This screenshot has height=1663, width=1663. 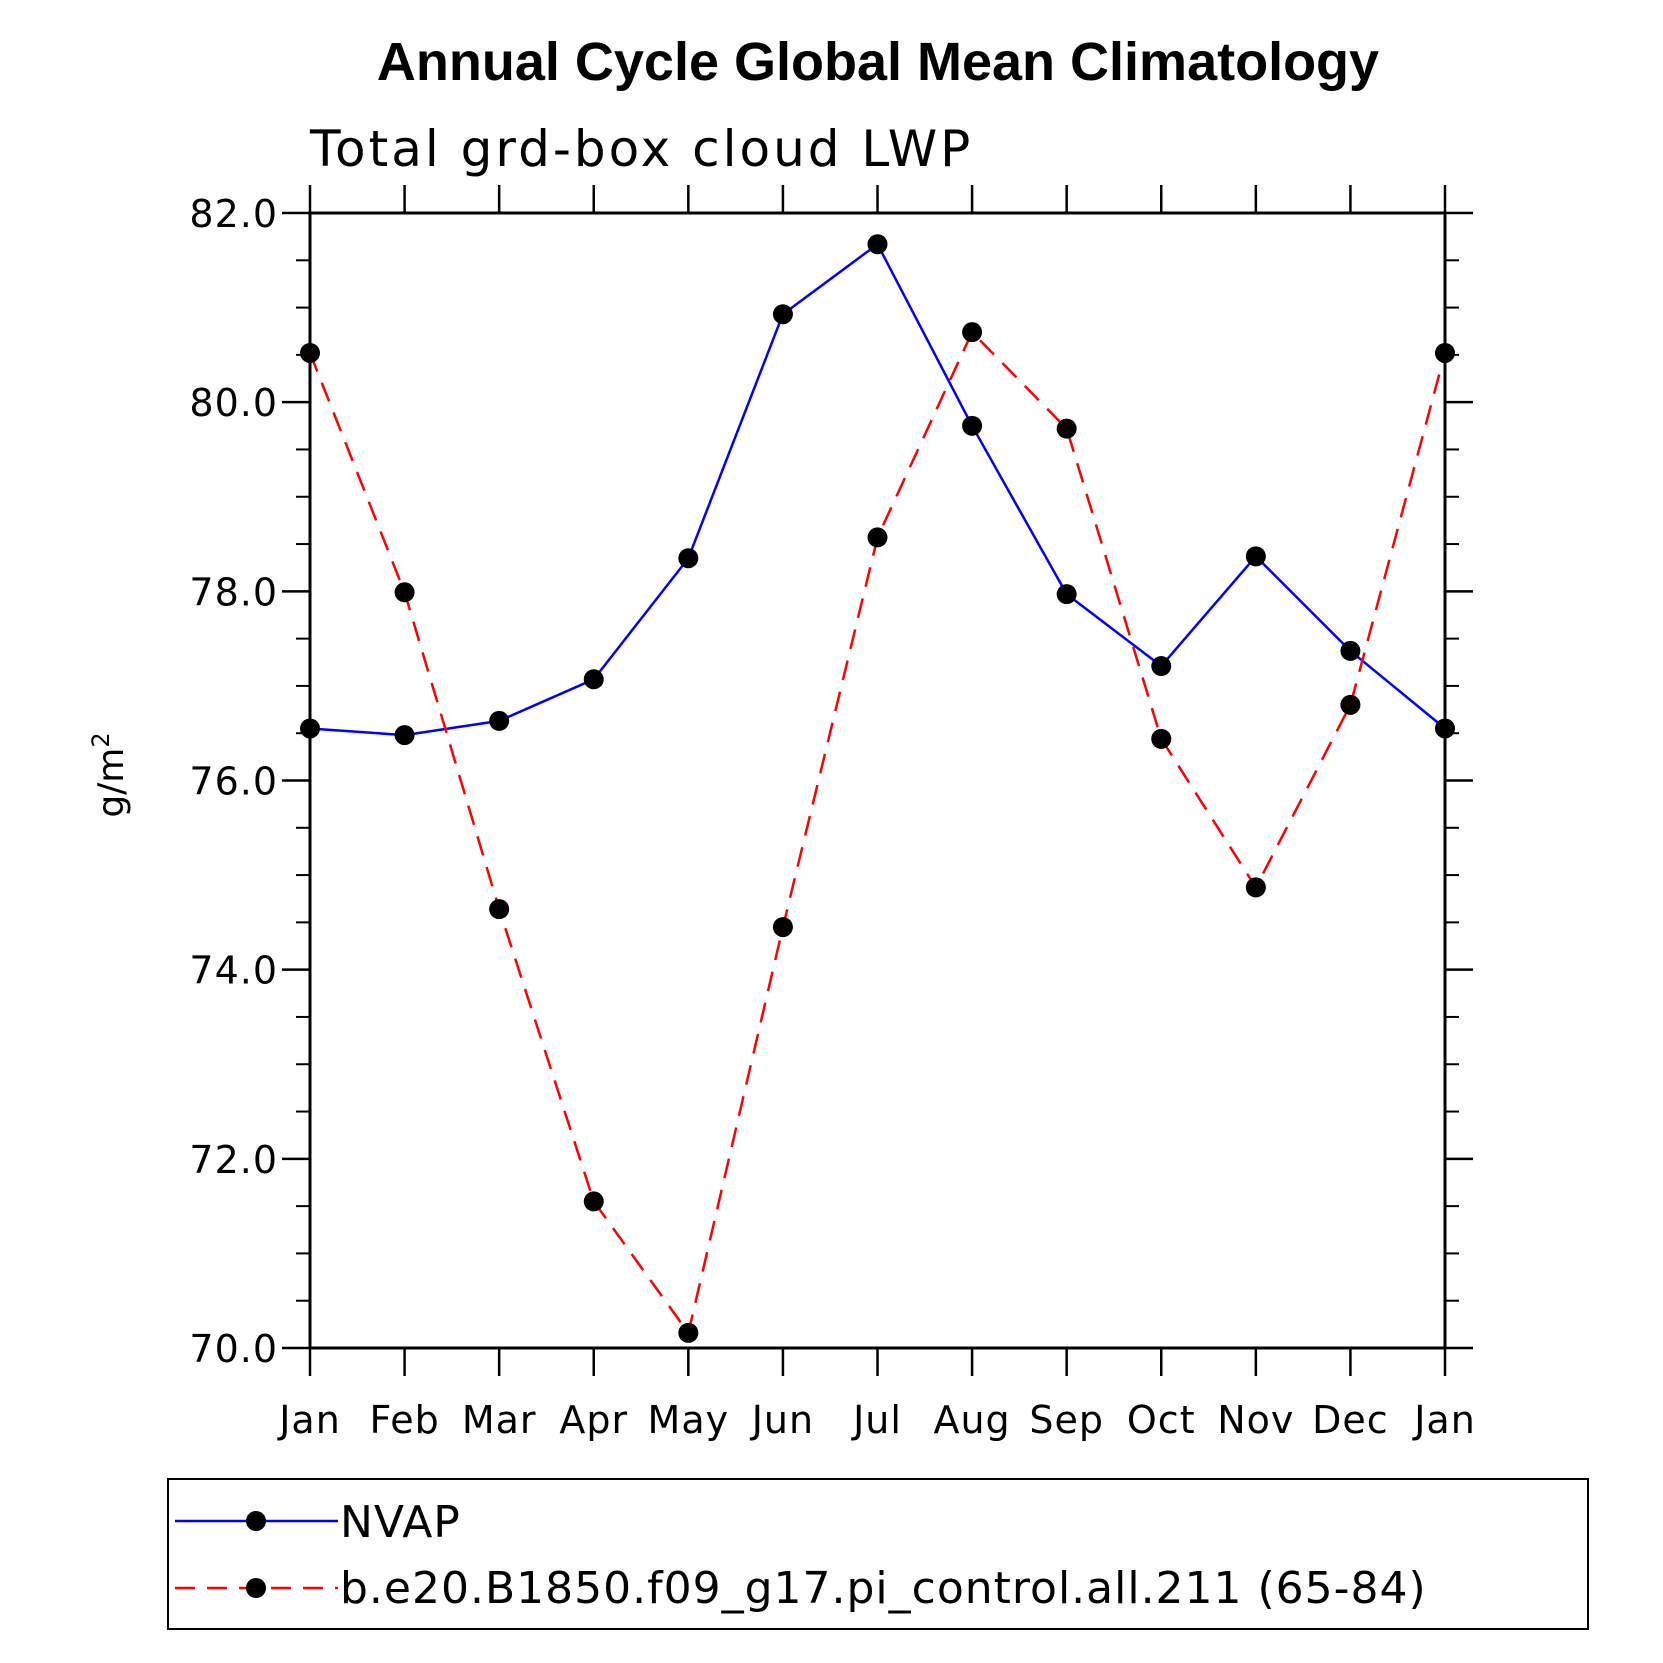 I want to click on x-tick-label: Sep, so click(x=1066, y=1420).